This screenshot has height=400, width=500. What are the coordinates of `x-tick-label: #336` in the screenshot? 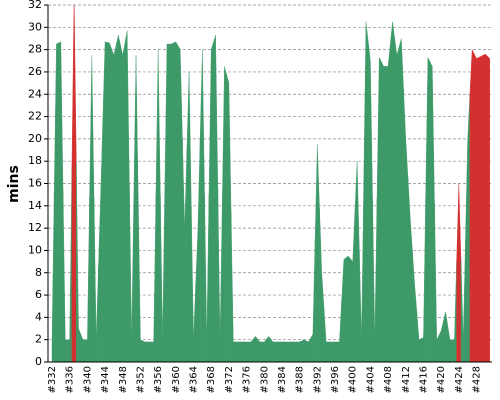 It's located at (70, 379).